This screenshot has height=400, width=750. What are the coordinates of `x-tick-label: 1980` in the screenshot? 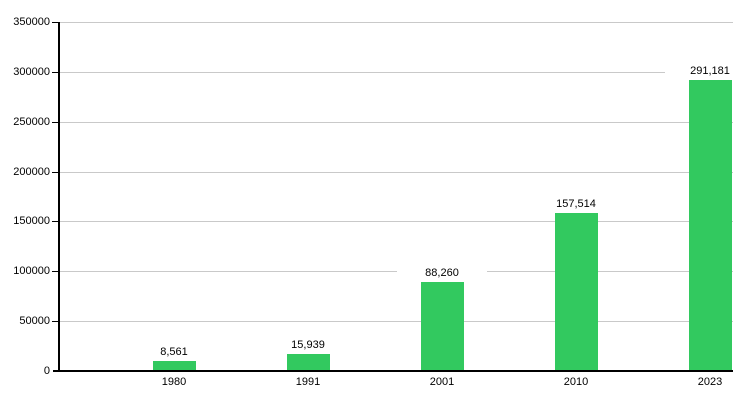 It's located at (174, 382).